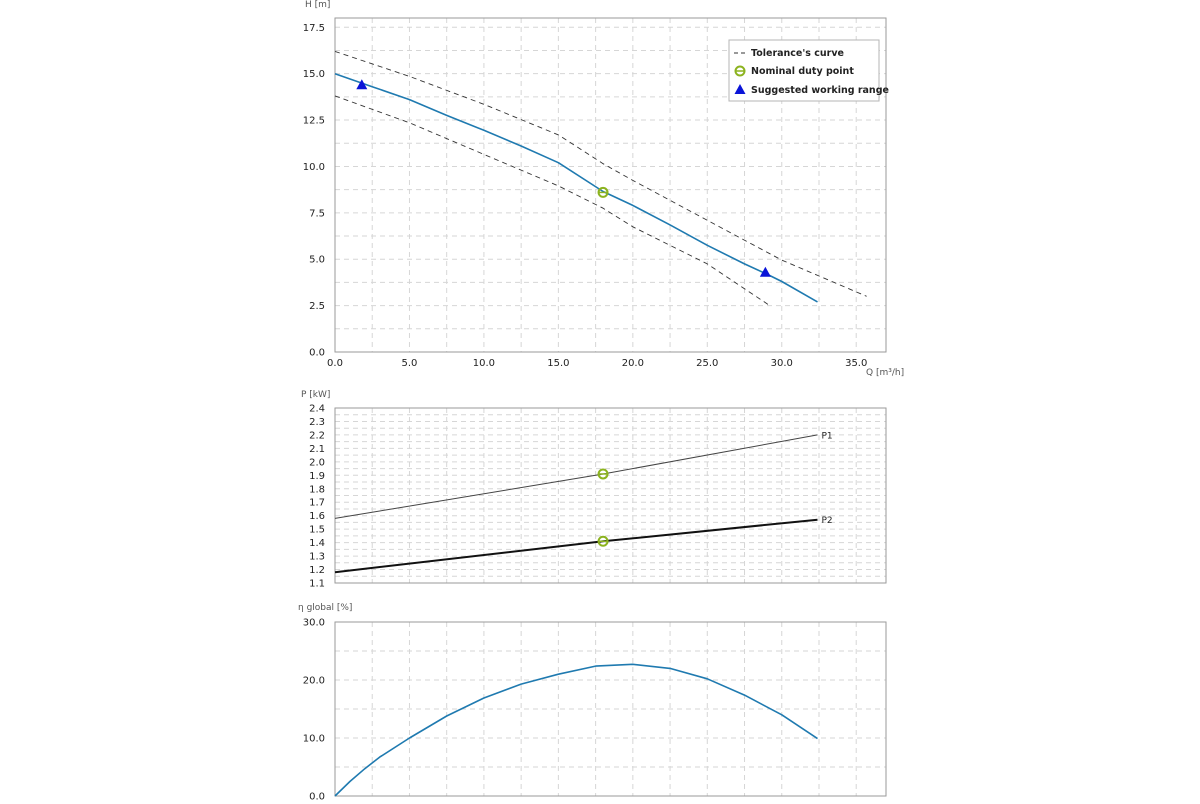  Describe the element at coordinates (558, 363) in the screenshot. I see `head-x-tick-label: 15.0` at that location.